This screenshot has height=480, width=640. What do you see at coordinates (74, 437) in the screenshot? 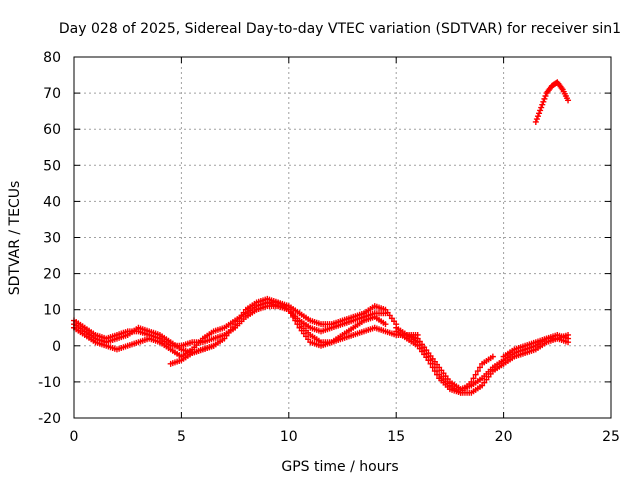
I see `x-tick-label: 0` at bounding box center [74, 437].